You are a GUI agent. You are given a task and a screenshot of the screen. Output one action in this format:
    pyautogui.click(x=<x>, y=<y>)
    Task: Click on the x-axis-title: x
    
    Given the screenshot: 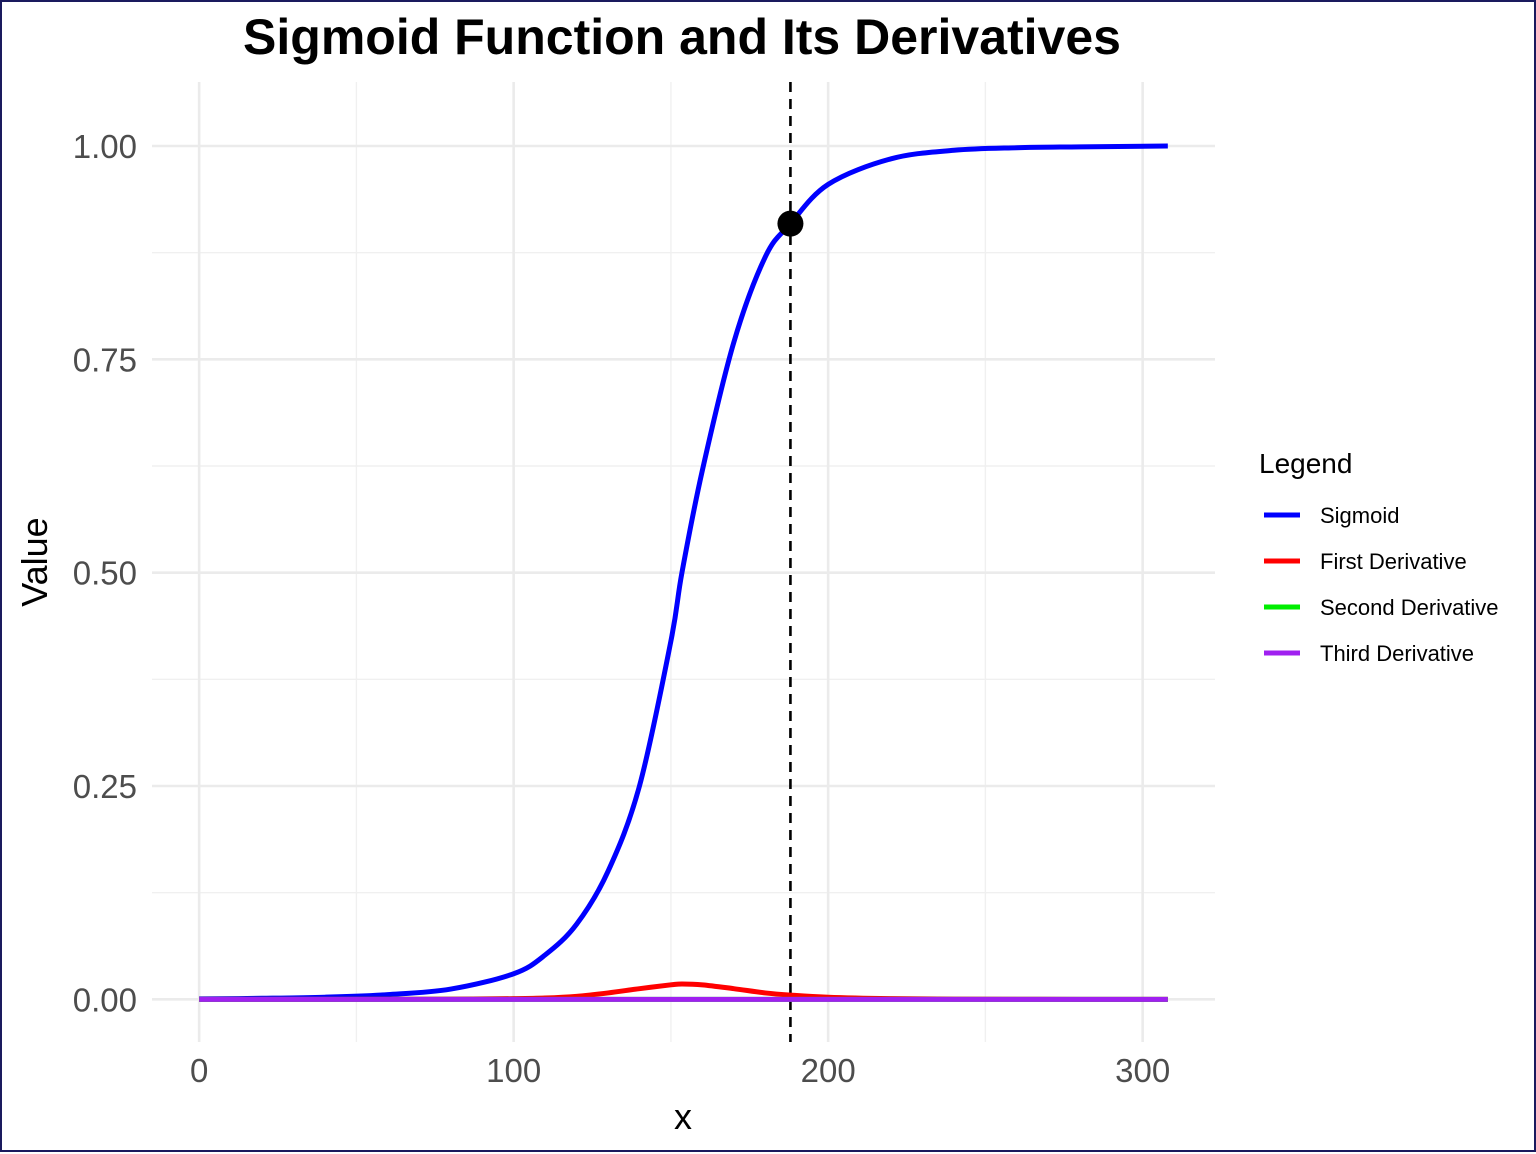 What is the action you would take?
    pyautogui.click(x=683, y=1116)
    